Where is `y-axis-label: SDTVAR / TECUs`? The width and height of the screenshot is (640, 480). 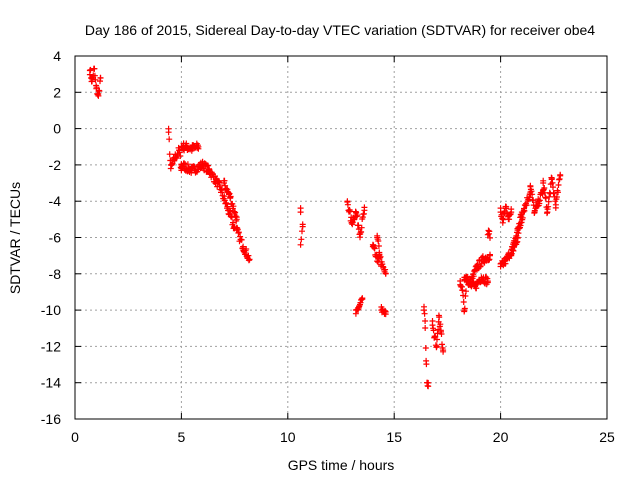 y-axis-label: SDTVAR / TECUs is located at coordinates (15, 238).